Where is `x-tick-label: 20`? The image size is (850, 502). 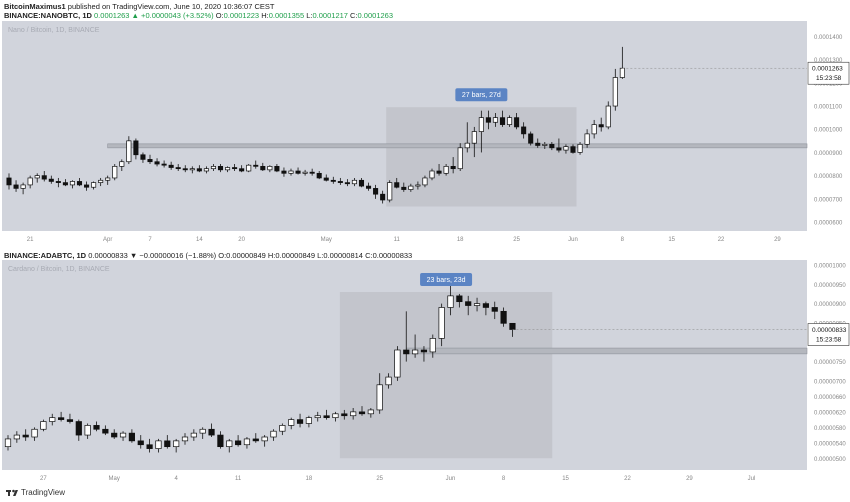
x-tick-label: 20 is located at coordinates (241, 240).